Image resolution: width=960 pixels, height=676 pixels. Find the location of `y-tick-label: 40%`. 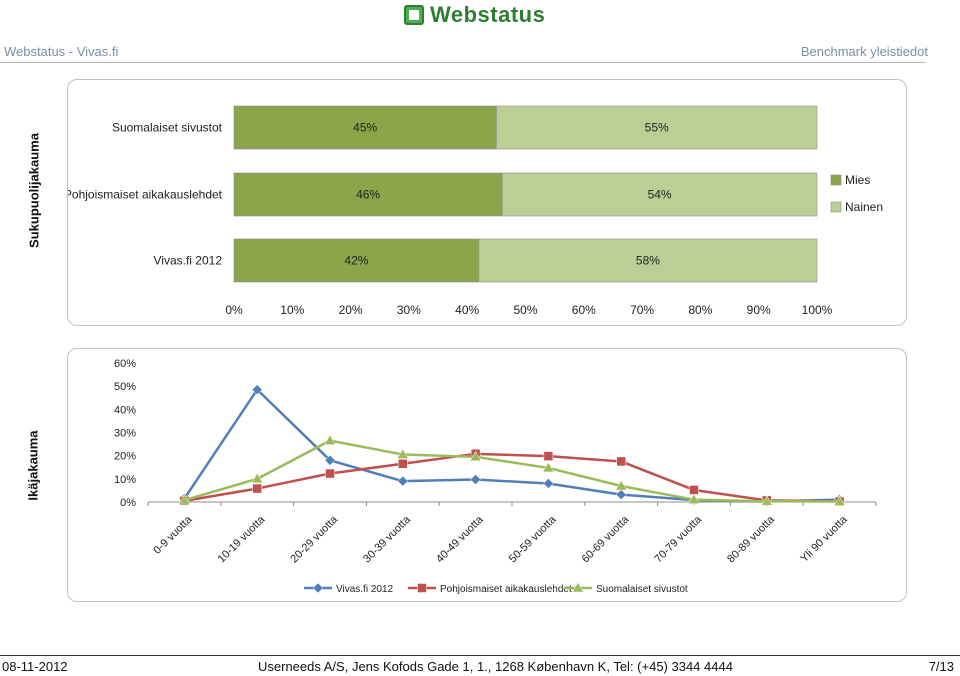

y-tick-label: 40% is located at coordinates (125, 410).